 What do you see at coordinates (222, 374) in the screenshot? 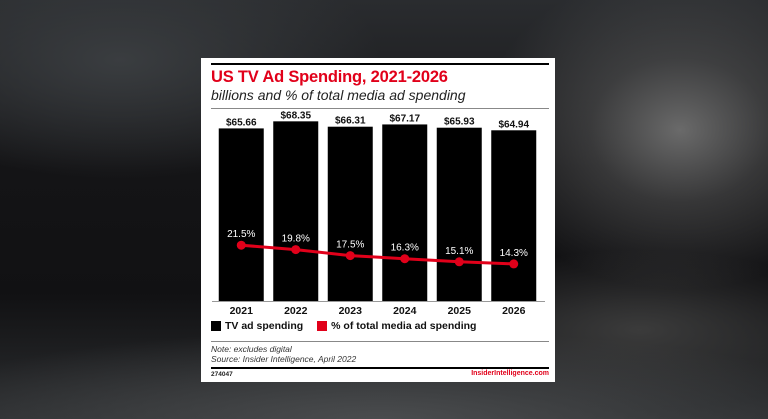
I see `chart-id: 274047` at bounding box center [222, 374].